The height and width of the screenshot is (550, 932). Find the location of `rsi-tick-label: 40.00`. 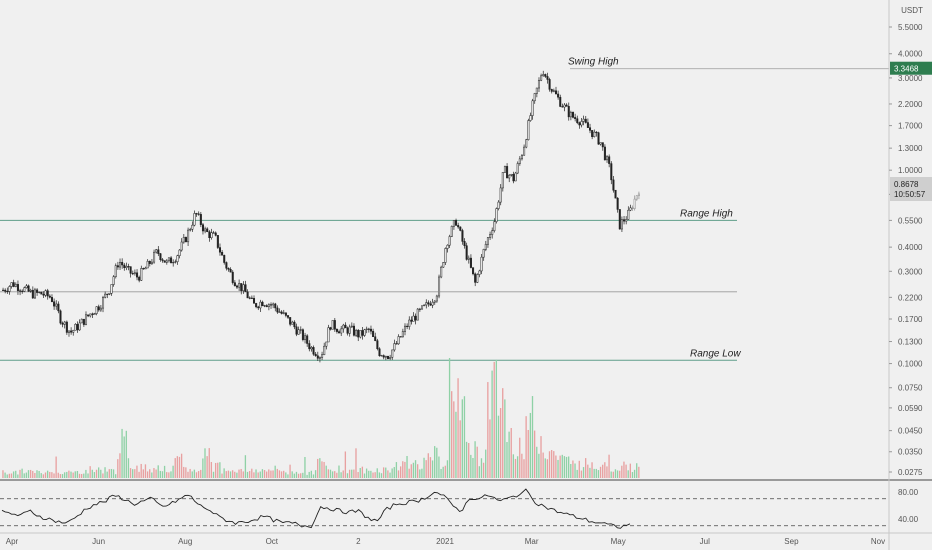

rsi-tick-label: 40.00 is located at coordinates (908, 519).